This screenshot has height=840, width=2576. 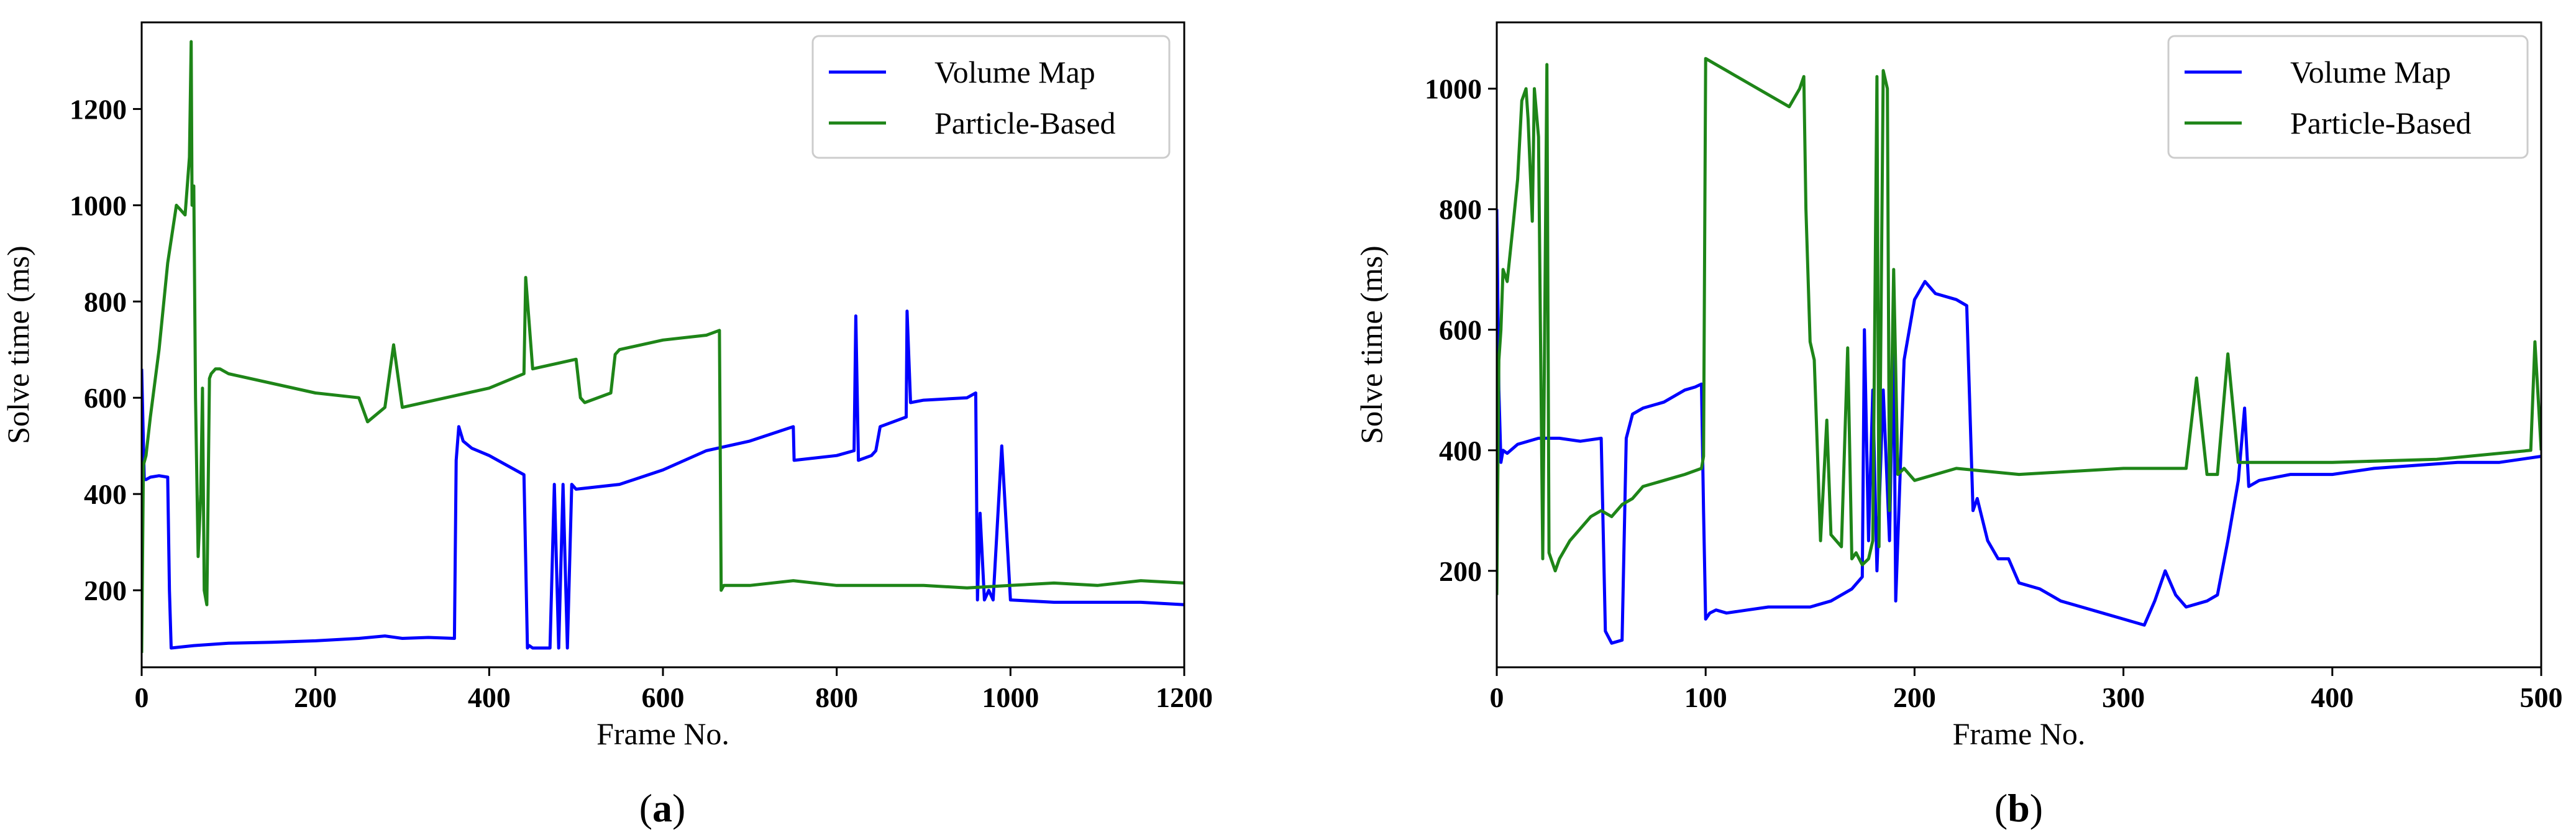 What do you see at coordinates (1453, 89) in the screenshot?
I see `chartb-y-tick-label: 1000` at bounding box center [1453, 89].